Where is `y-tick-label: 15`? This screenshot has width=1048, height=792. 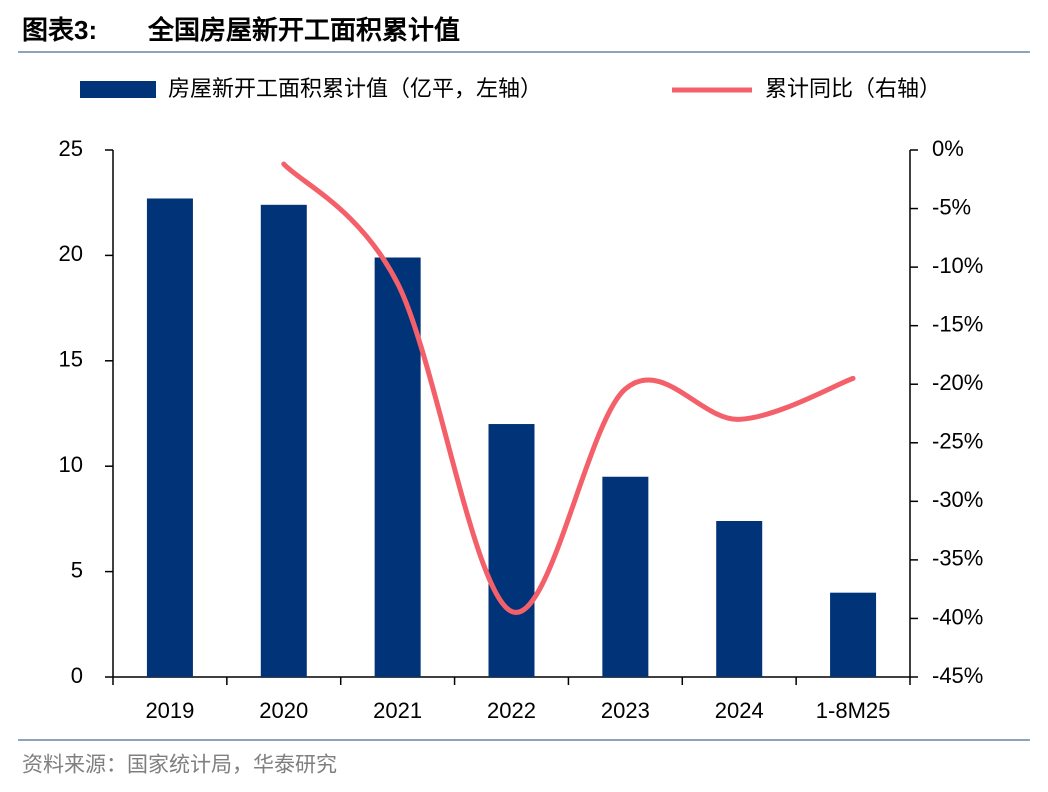 y-tick-label: 15 is located at coordinates (71, 359).